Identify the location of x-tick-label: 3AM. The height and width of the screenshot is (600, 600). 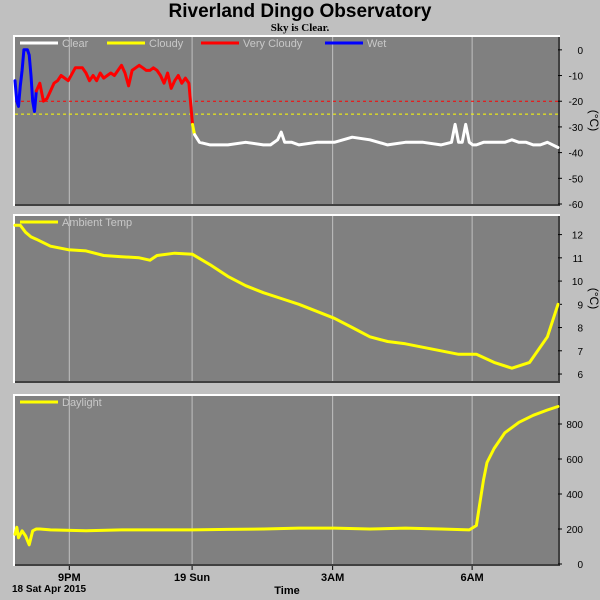
(332, 578).